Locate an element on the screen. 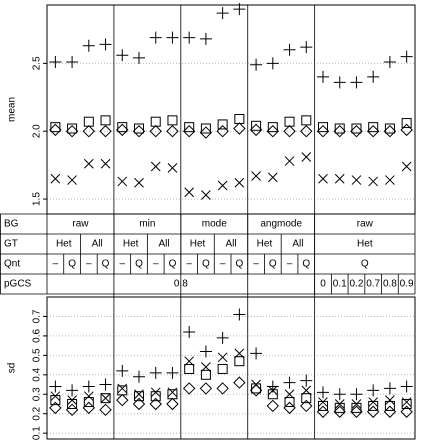 Image resolution: width=426 pixels, height=440 pixels. y-tick-label: 2.0 is located at coordinates (37, 131).